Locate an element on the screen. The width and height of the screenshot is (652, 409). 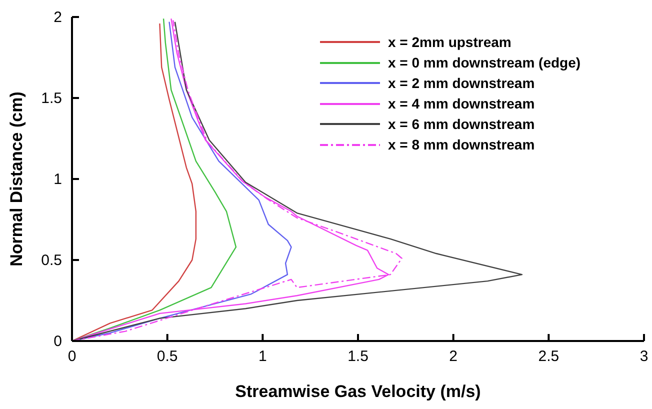
legend-label: x = 8 mm downstream is located at coordinates (461, 144).